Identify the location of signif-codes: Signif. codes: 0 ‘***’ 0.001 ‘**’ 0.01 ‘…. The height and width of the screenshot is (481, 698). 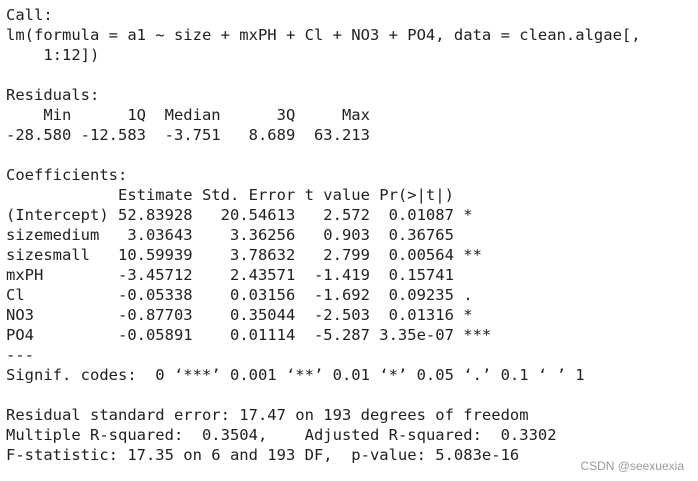
(295, 375).